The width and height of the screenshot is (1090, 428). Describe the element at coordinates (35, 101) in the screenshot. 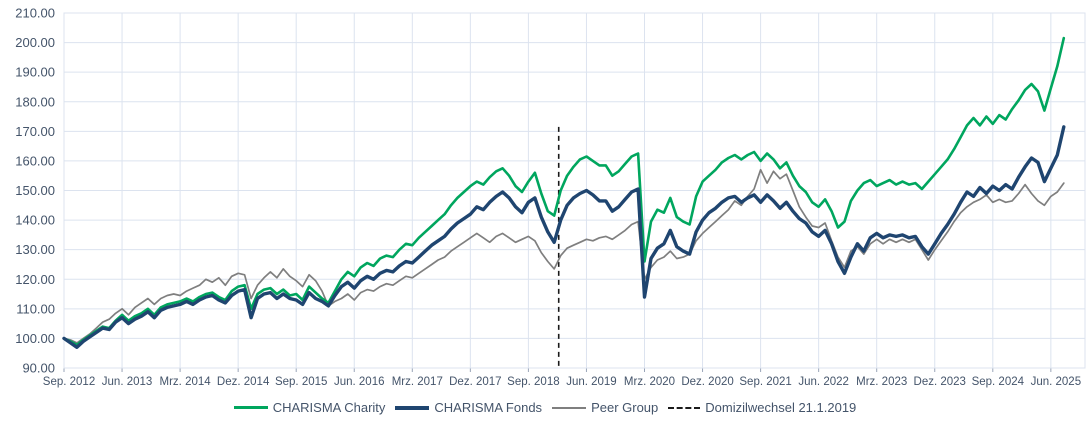

I see `y-axis-label: 180.00` at that location.